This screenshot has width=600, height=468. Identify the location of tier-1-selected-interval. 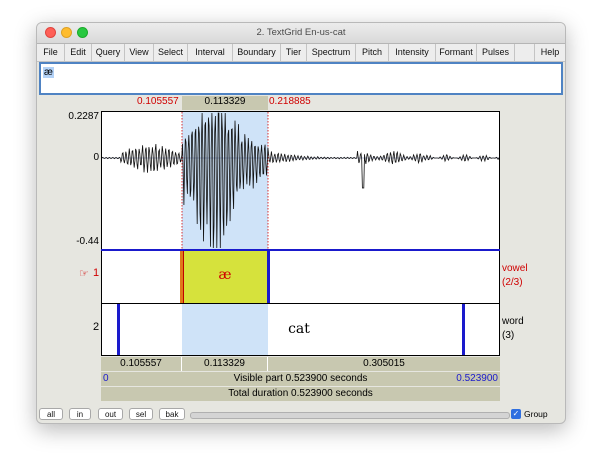
(225, 277).